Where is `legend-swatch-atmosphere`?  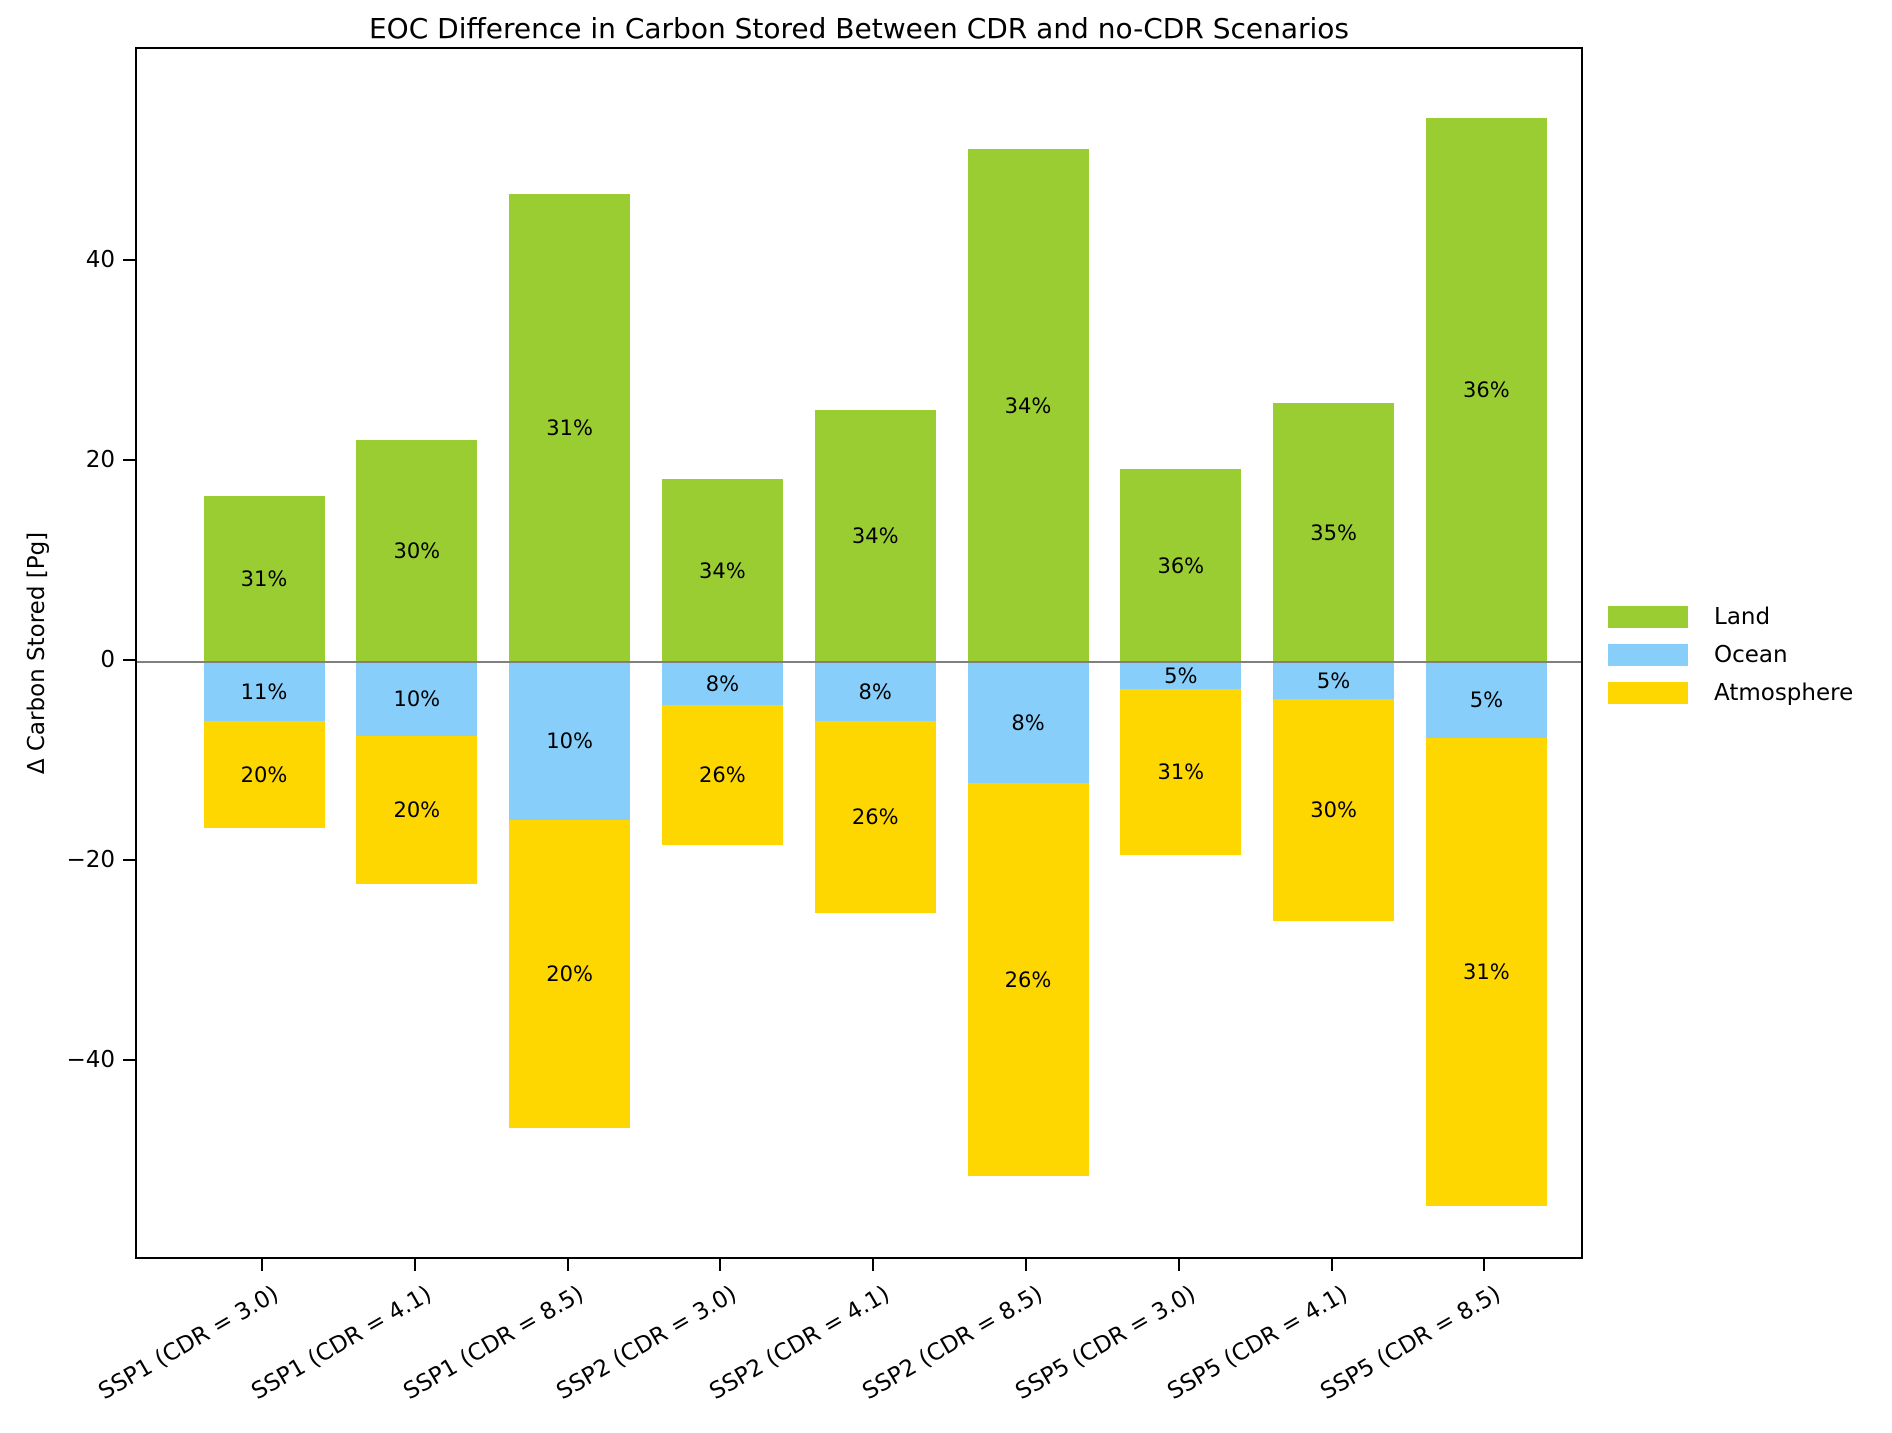 legend-swatch-atmosphere is located at coordinates (1648, 693).